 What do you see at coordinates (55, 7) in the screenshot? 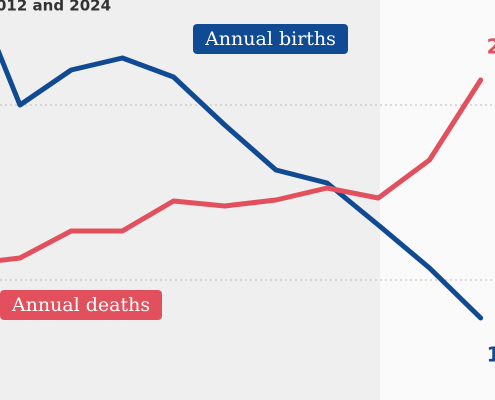
I see `subtitle: 012 and 2024` at bounding box center [55, 7].